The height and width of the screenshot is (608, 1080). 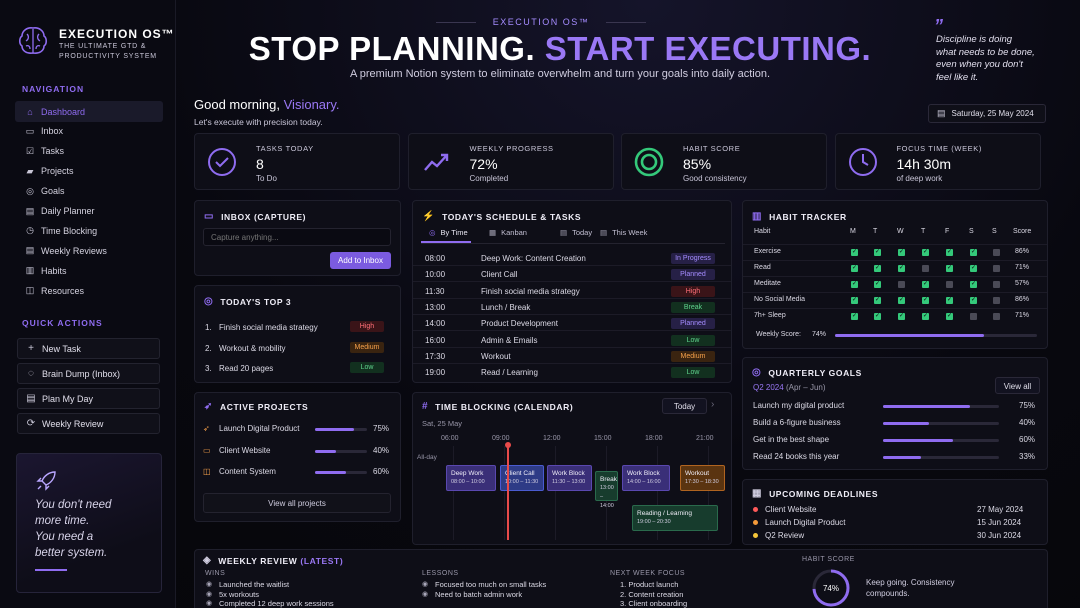 What do you see at coordinates (895, 406) in the screenshot?
I see `goal-row: Launch my digital product 75%` at bounding box center [895, 406].